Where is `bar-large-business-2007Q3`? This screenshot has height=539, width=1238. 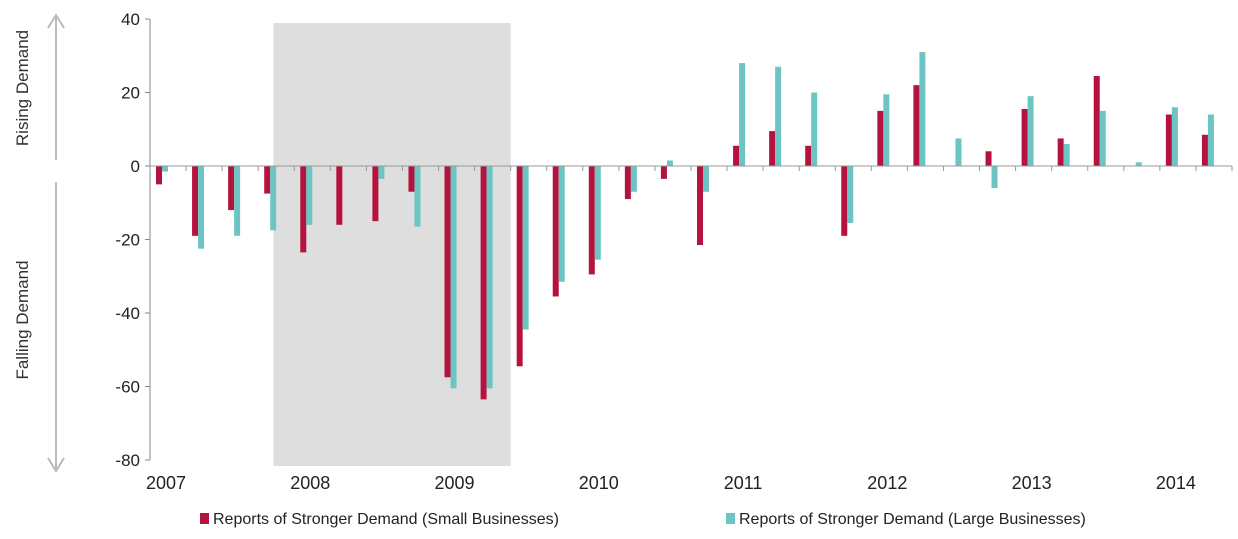
bar-large-business-2007Q3 is located at coordinates (237, 201).